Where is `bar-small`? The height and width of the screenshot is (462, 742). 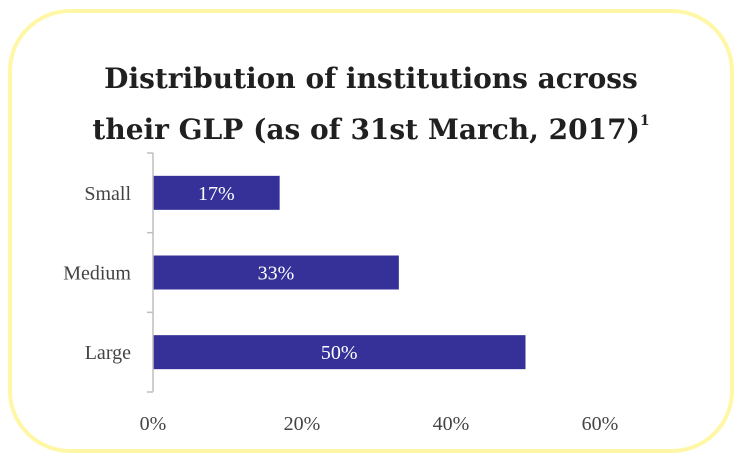 bar-small is located at coordinates (216, 192).